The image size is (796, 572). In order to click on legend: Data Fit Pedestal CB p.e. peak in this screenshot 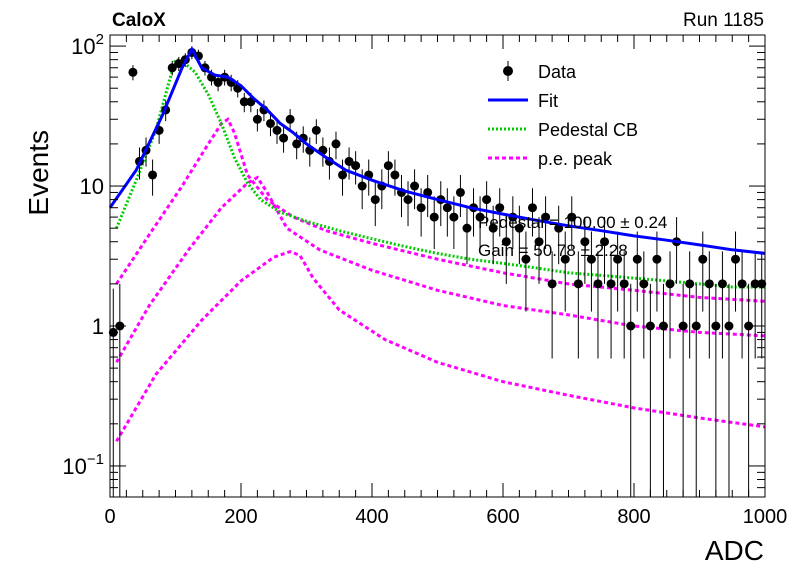, I will do `click(563, 115)`.